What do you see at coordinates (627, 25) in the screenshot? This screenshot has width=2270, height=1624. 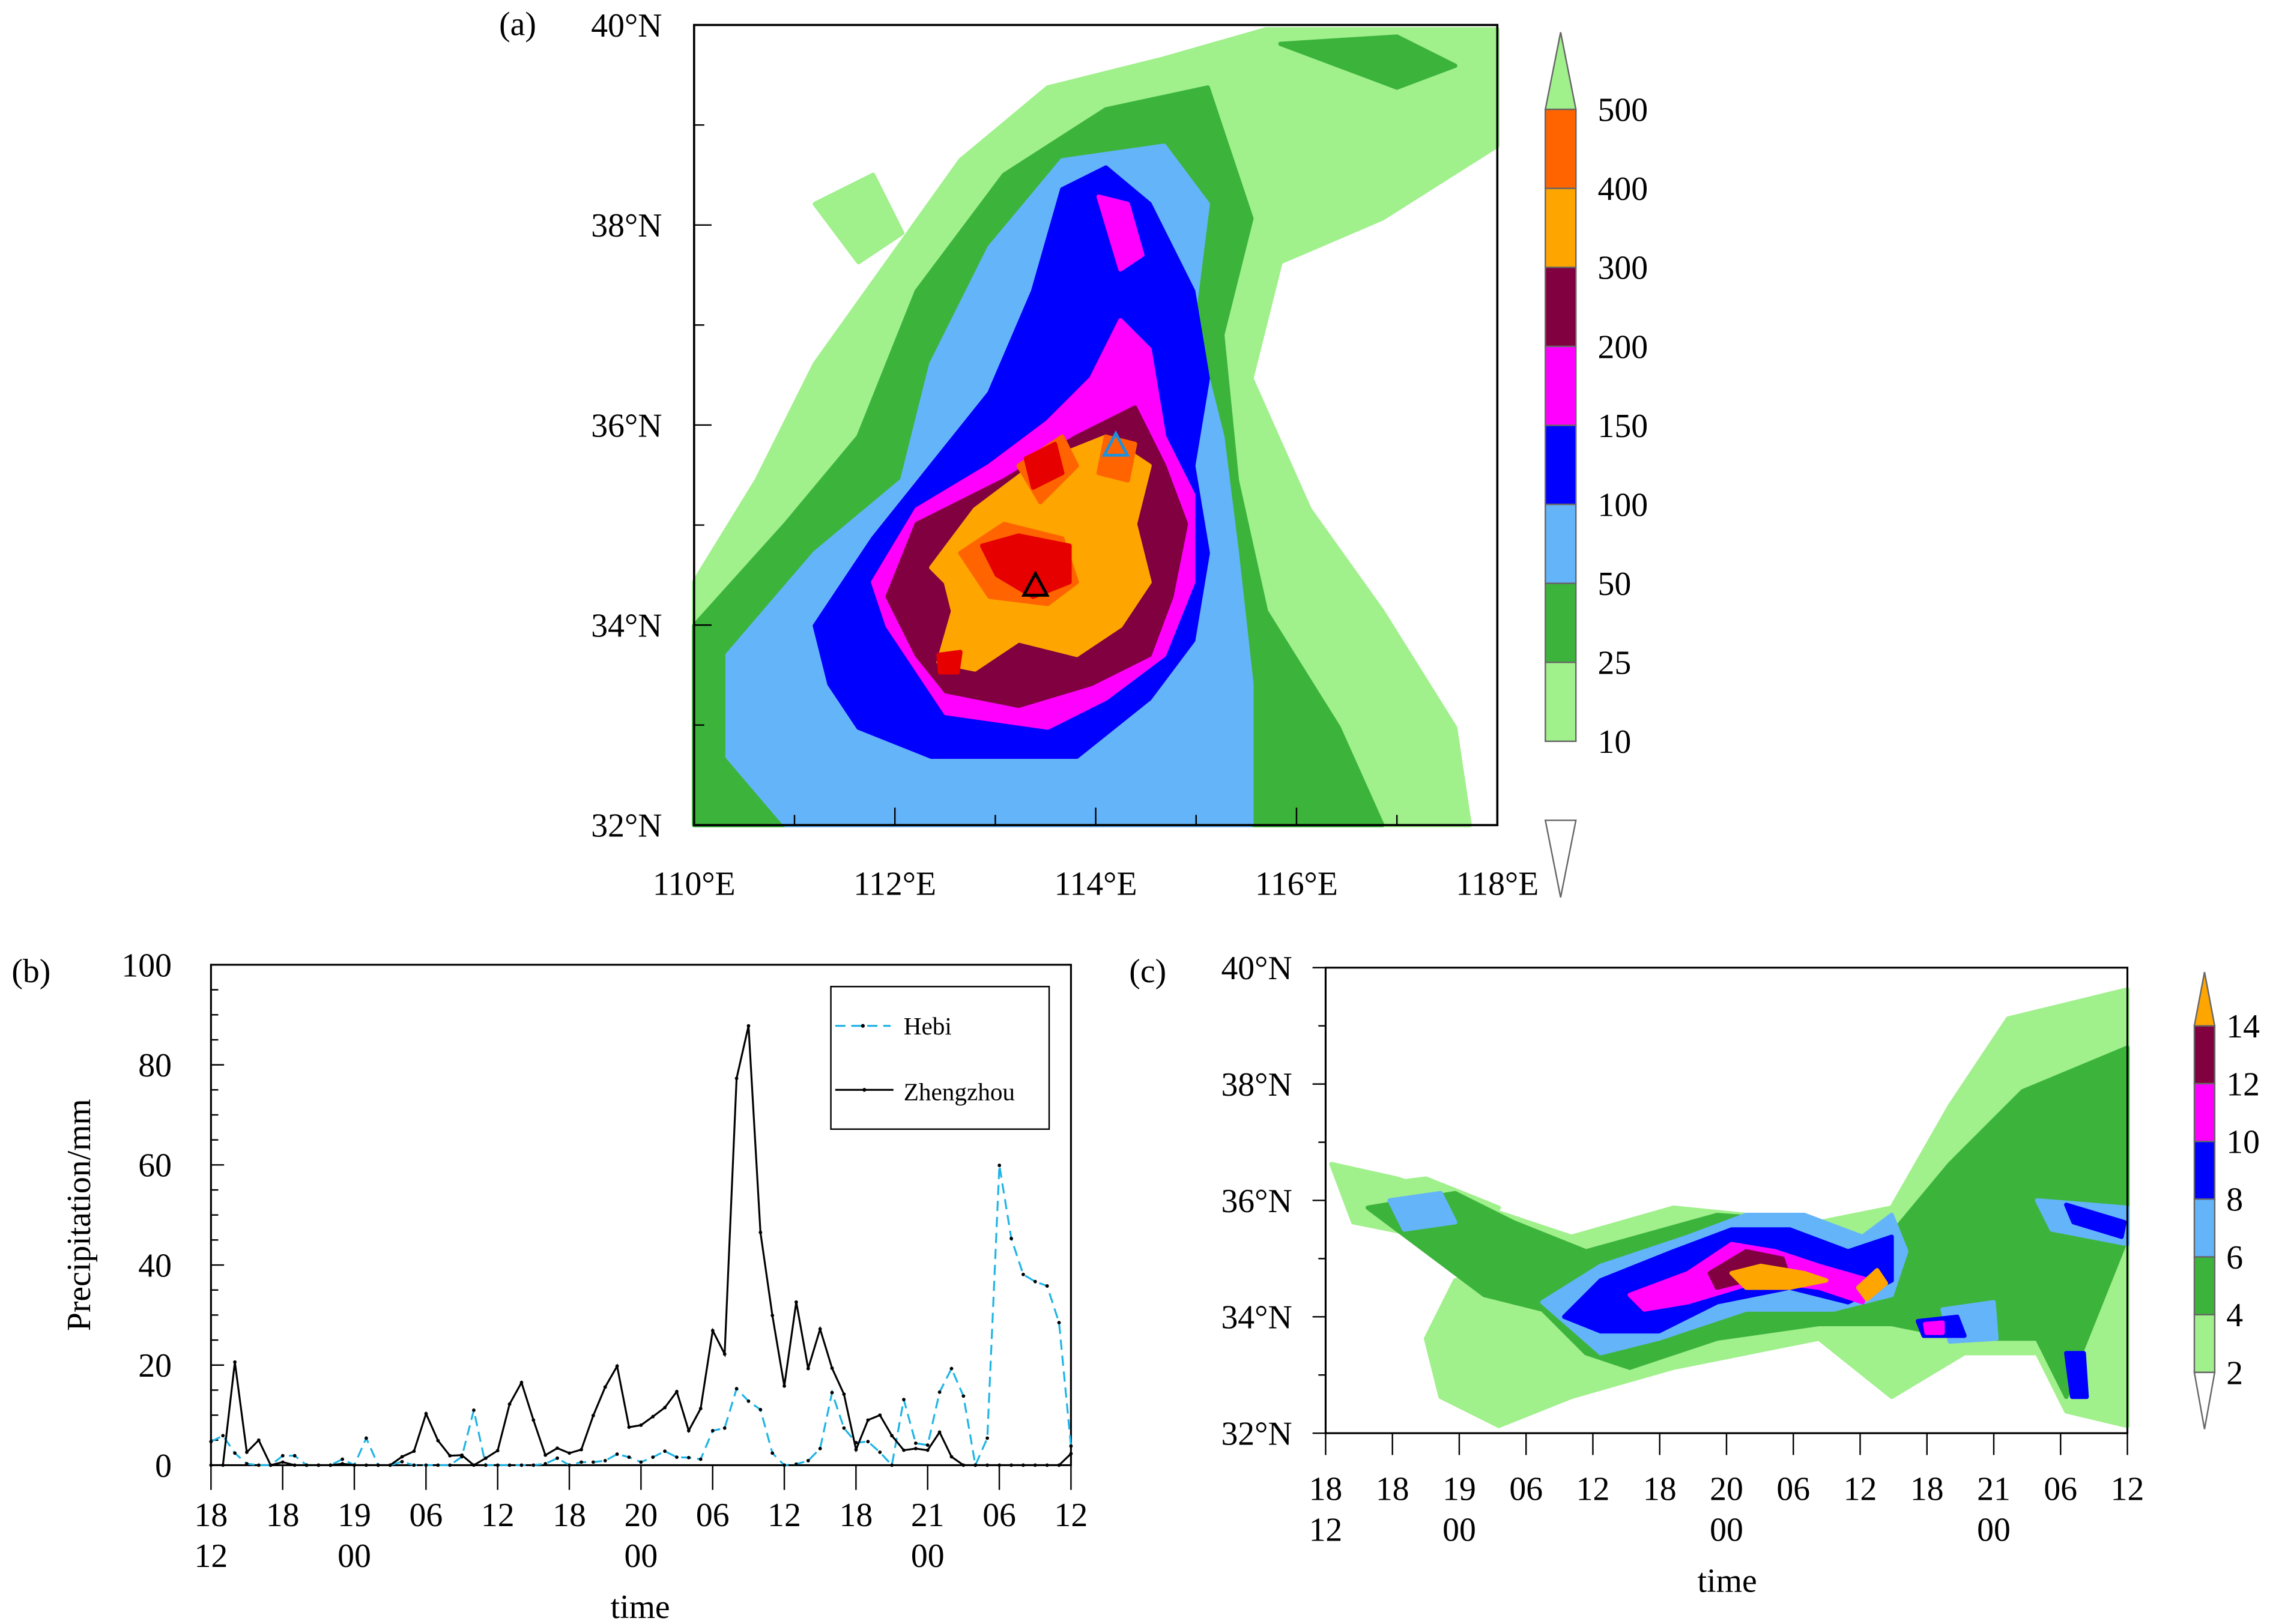 I see `lat-tick-label: 40°N` at bounding box center [627, 25].